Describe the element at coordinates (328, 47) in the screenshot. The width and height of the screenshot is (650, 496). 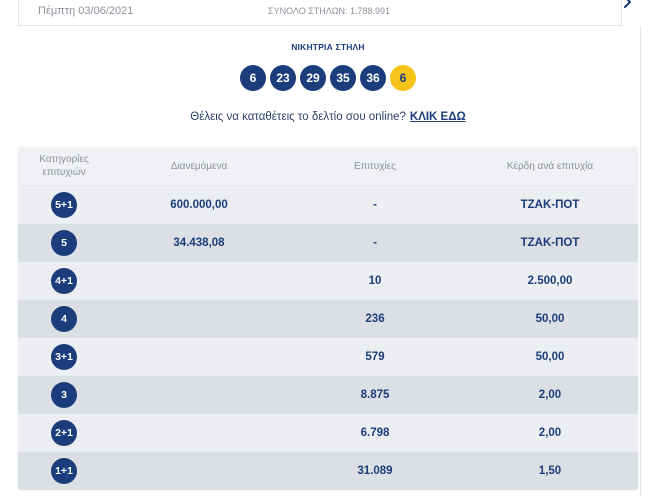
I see `winning-column-title: ΝΙΚΗΤΡΙΑ ΣΤΗΛΗ` at that location.